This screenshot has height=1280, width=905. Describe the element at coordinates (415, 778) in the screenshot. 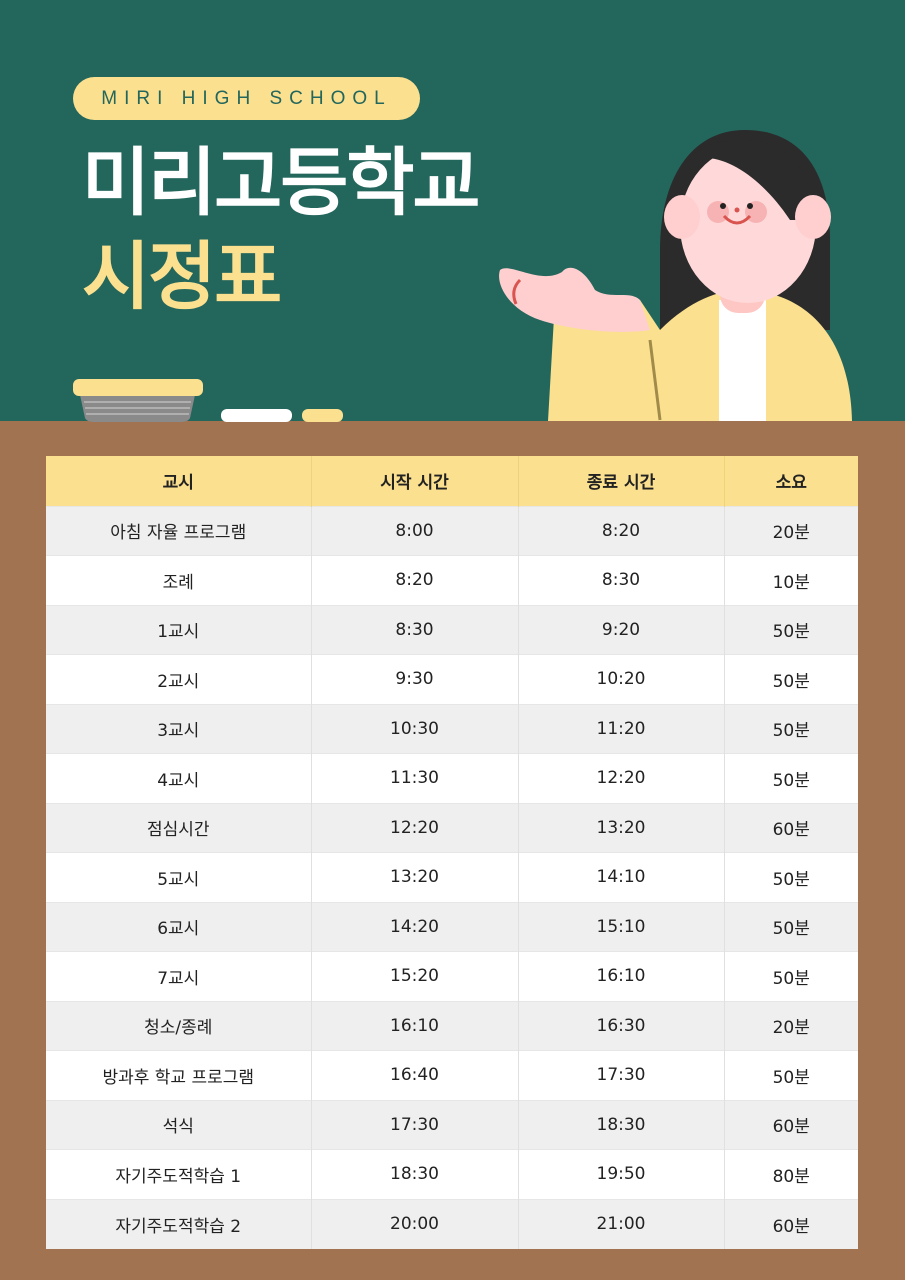

I see `cell-start: 11:30` at that location.